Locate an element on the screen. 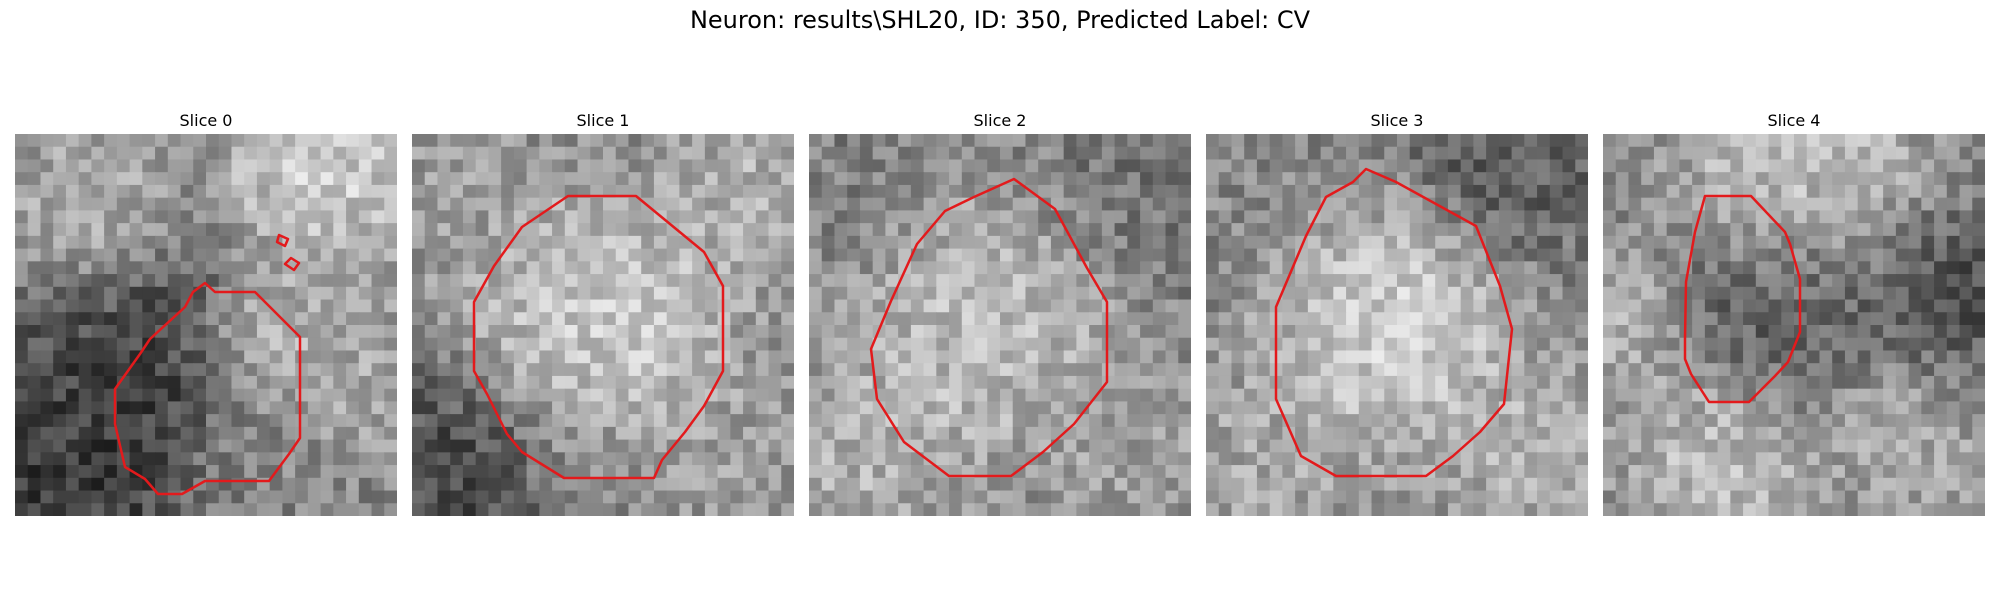 The image size is (2000, 600). slice-panel-4: Slice 4 is located at coordinates (1794, 313).